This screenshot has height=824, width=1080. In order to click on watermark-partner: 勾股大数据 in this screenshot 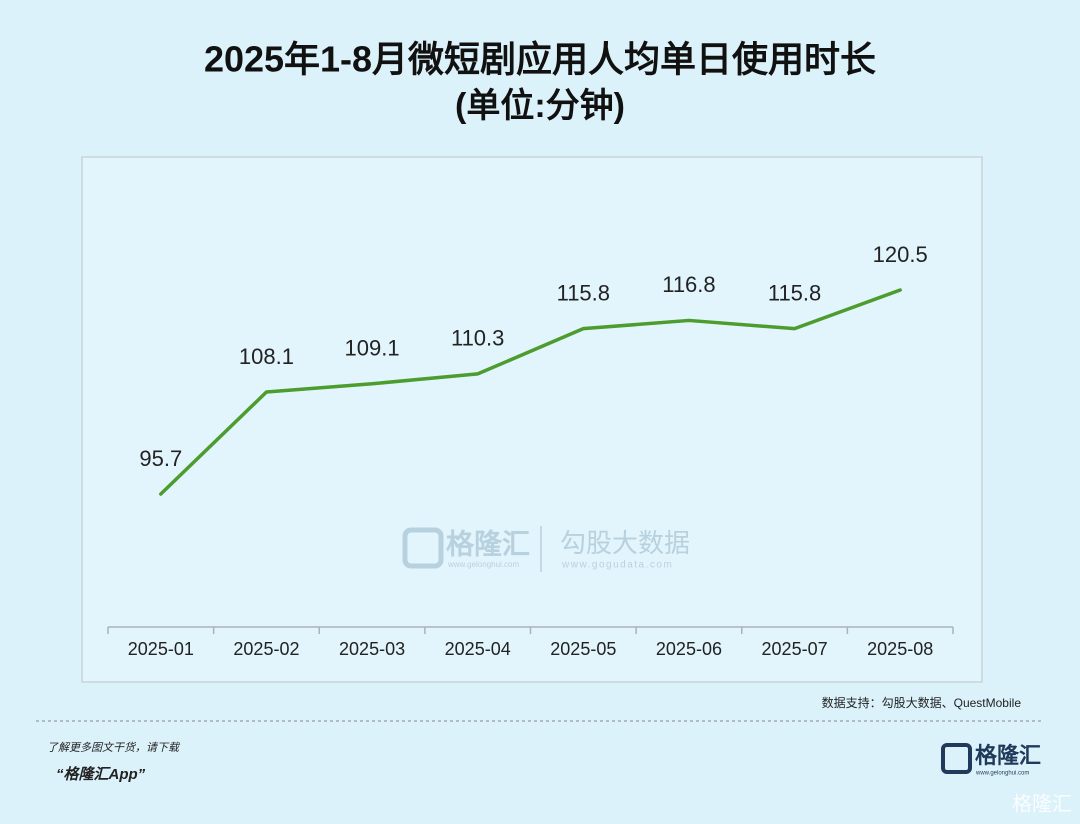, I will do `click(625, 543)`.